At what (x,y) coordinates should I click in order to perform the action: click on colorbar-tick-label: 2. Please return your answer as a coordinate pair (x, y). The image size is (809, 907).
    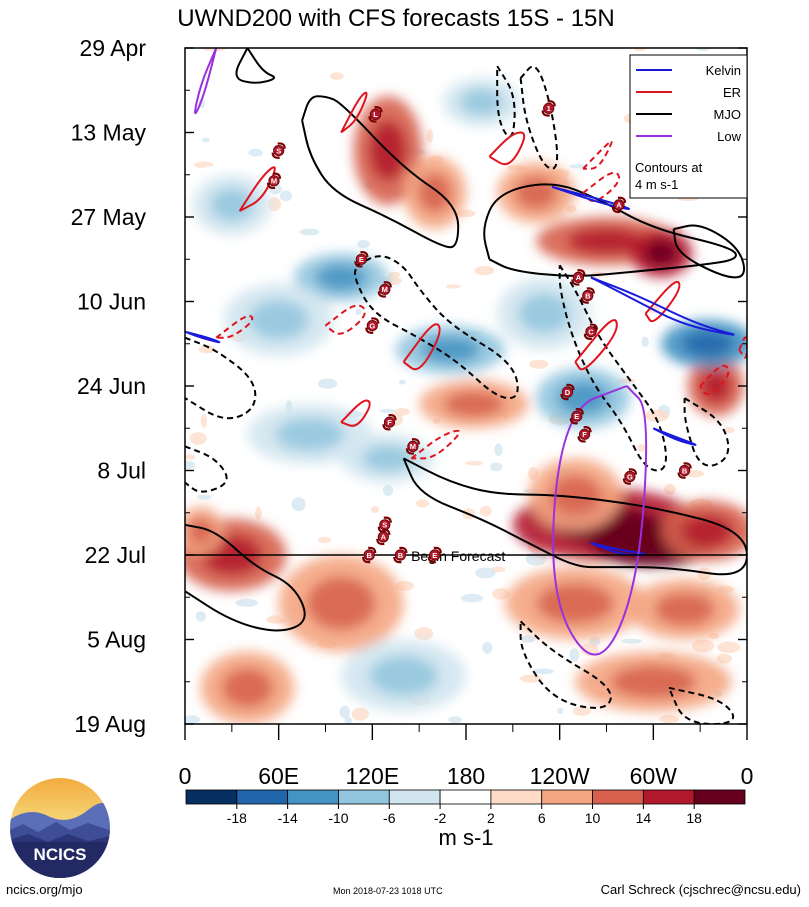
    Looking at the image, I should click on (491, 818).